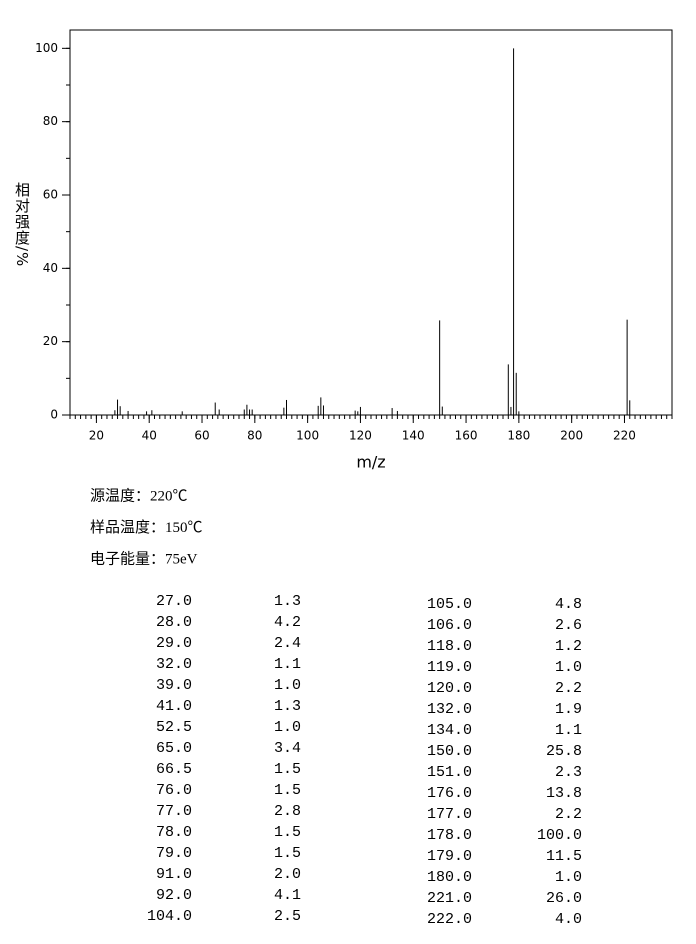 The width and height of the screenshot is (696, 944). What do you see at coordinates (564, 793) in the screenshot?
I see `table-intensity: 13.8` at bounding box center [564, 793].